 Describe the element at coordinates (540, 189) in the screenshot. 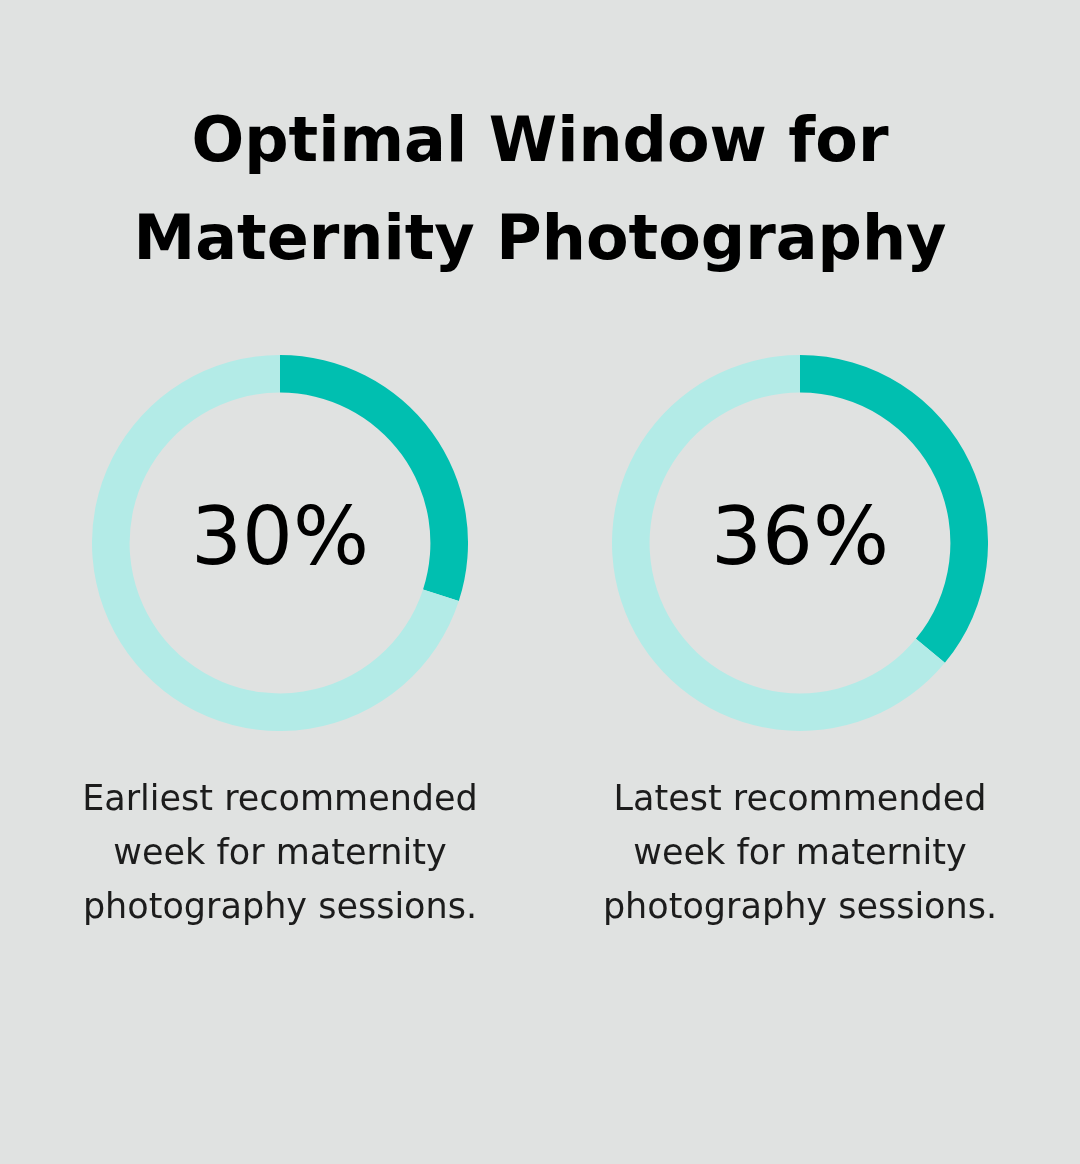

I see `chart-title: Optimal Window for Maternity Photography` at that location.